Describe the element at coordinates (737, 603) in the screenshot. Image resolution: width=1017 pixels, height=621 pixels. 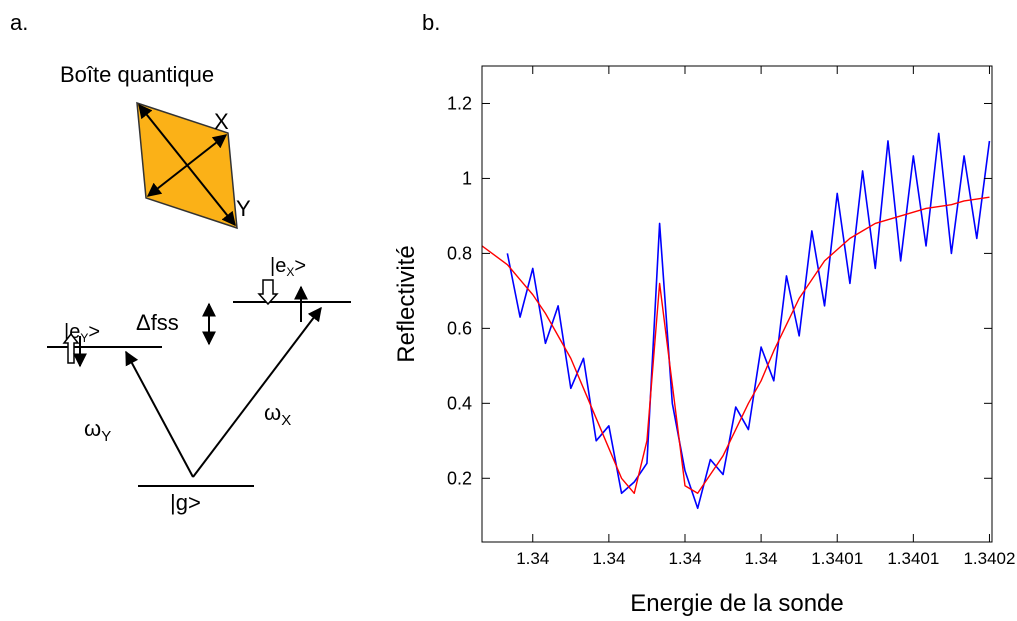
I see `x-axis-label: Energie de la sonde` at that location.